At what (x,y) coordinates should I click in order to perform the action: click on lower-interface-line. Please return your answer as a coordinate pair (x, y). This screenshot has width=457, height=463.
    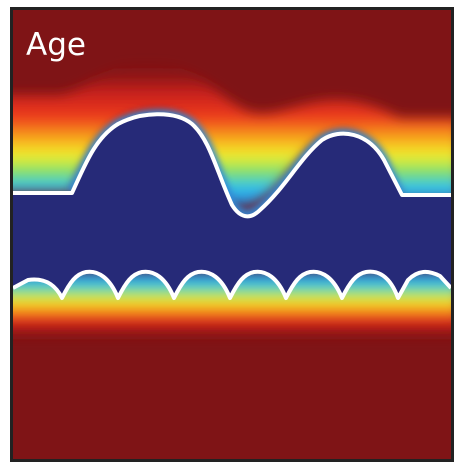
    Looking at the image, I should click on (232, 284).